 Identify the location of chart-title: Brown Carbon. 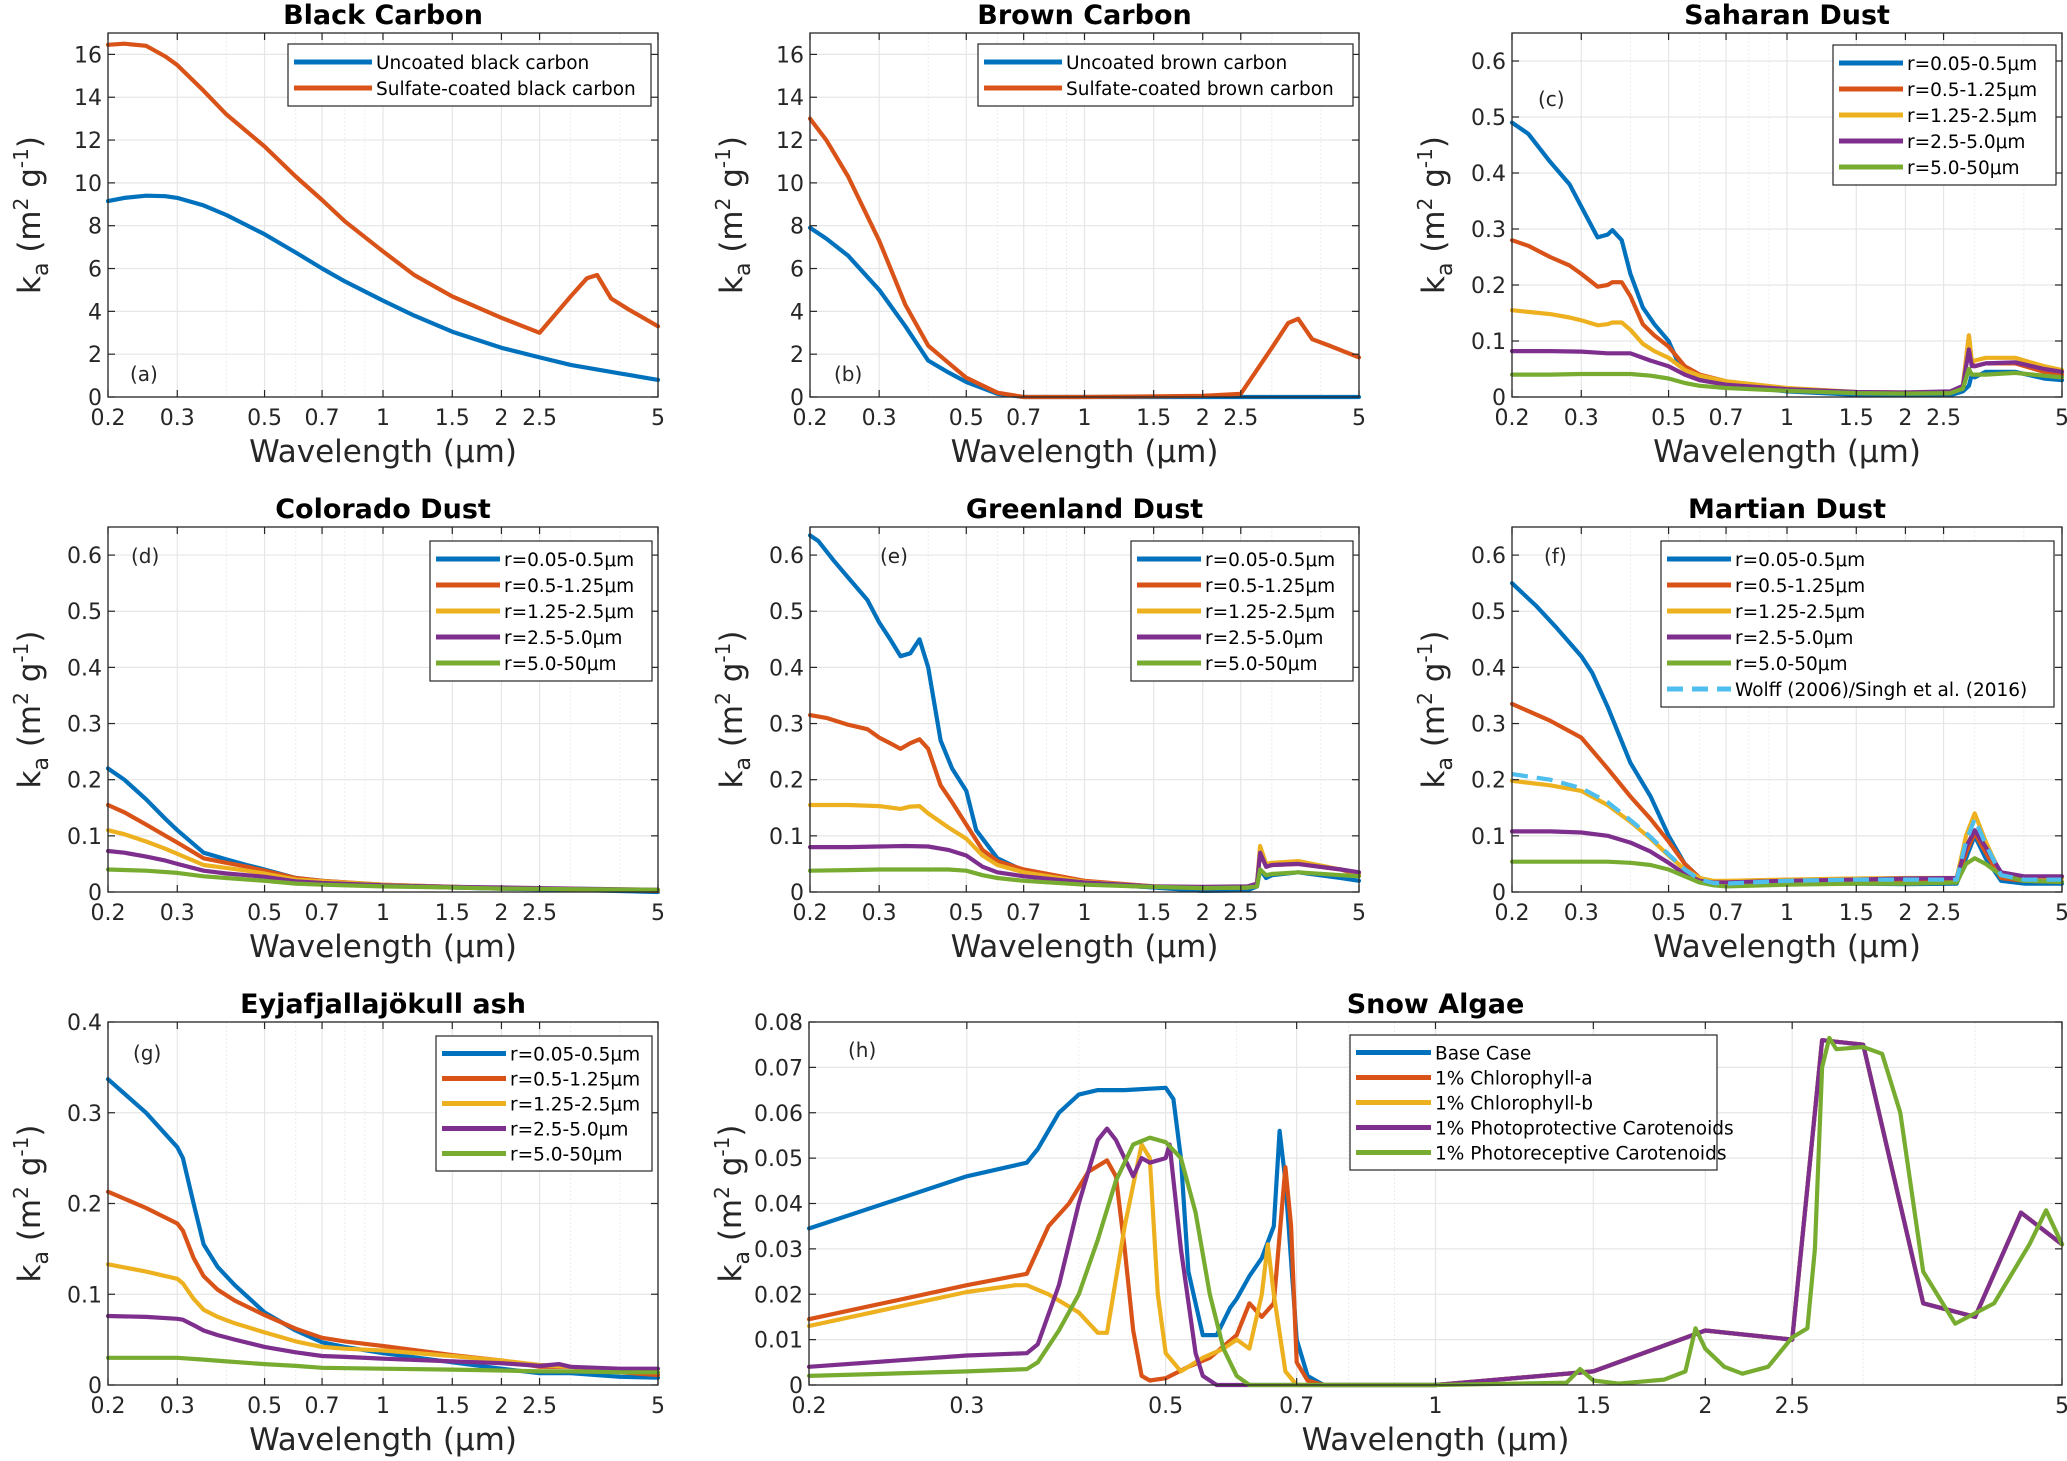
(1084, 15).